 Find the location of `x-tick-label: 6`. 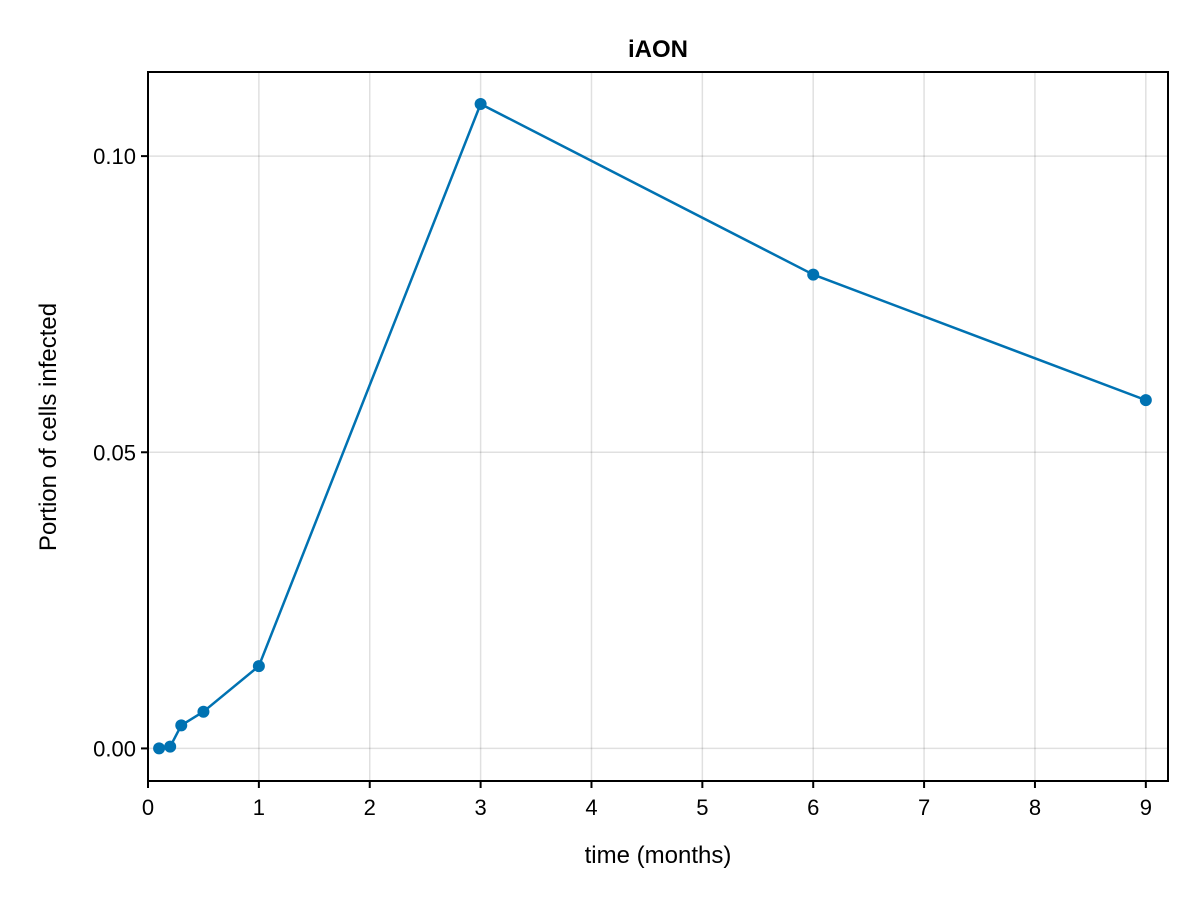

x-tick-label: 6 is located at coordinates (813, 807).